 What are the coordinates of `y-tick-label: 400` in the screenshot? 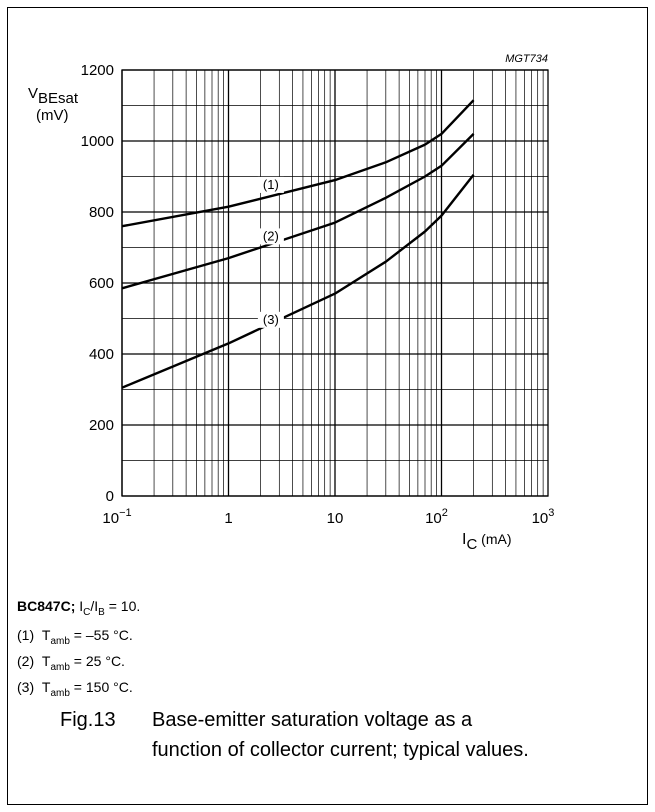 It's located at (101, 354).